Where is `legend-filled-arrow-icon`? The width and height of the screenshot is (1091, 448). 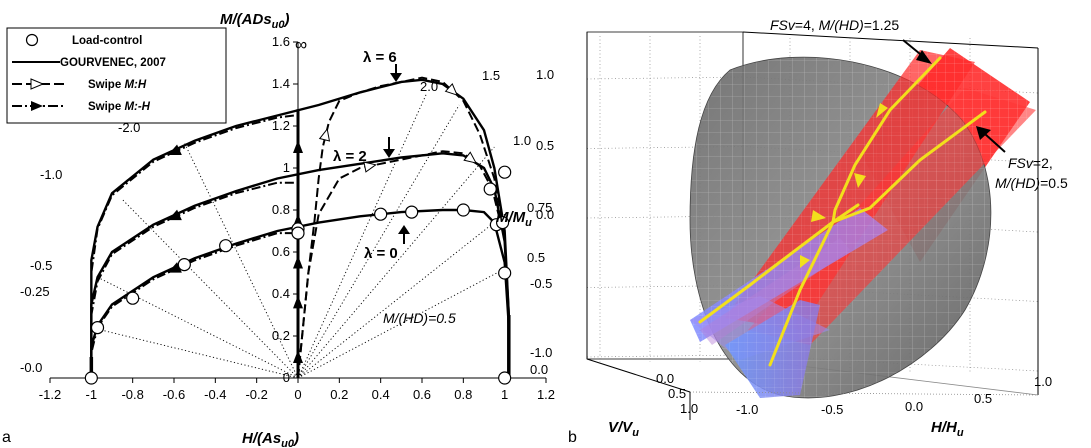
legend-filled-arrow-icon is located at coordinates (37, 106).